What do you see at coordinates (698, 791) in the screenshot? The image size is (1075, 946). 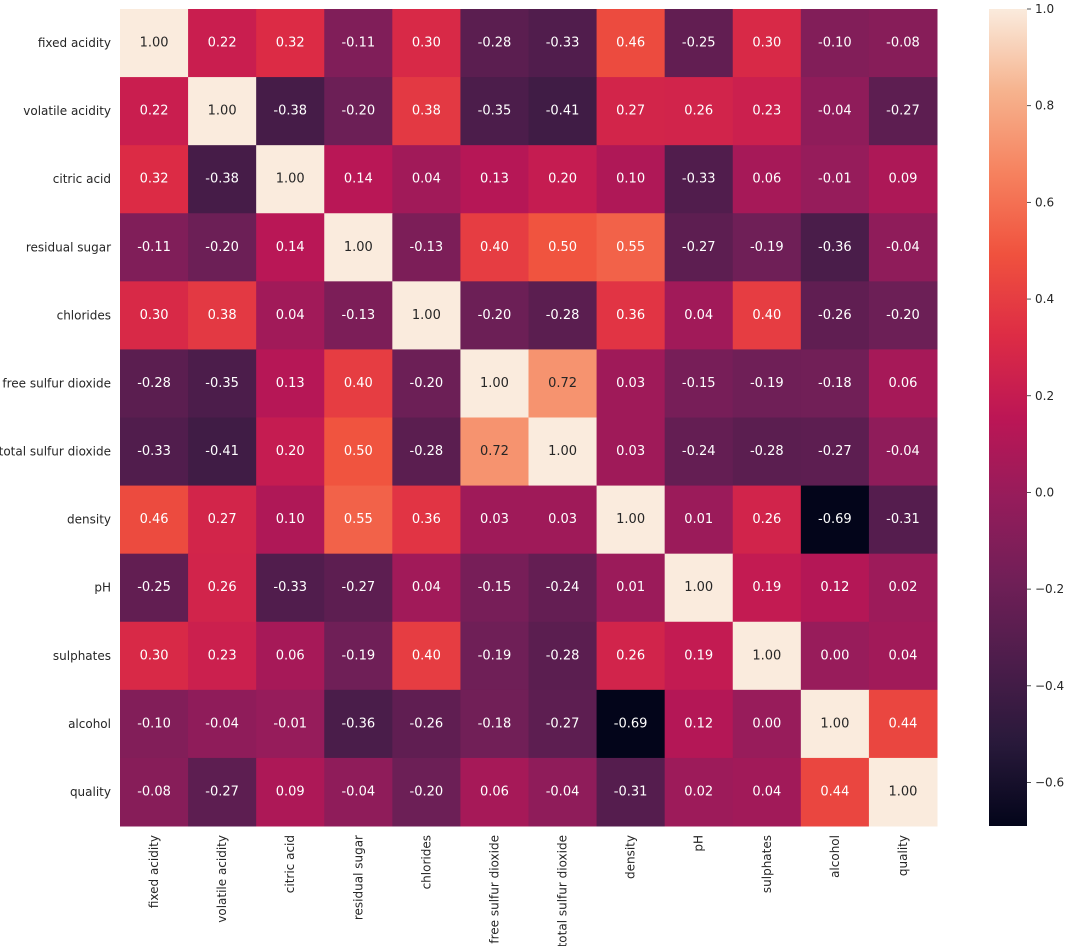 I see `cell-value-label: 0.02` at bounding box center [698, 791].